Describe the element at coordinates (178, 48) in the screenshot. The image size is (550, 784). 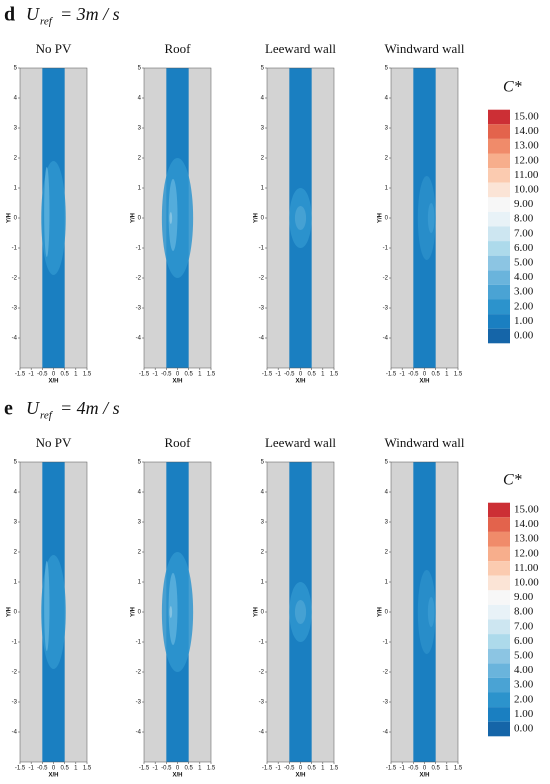
I see `panel-title: Roof` at that location.